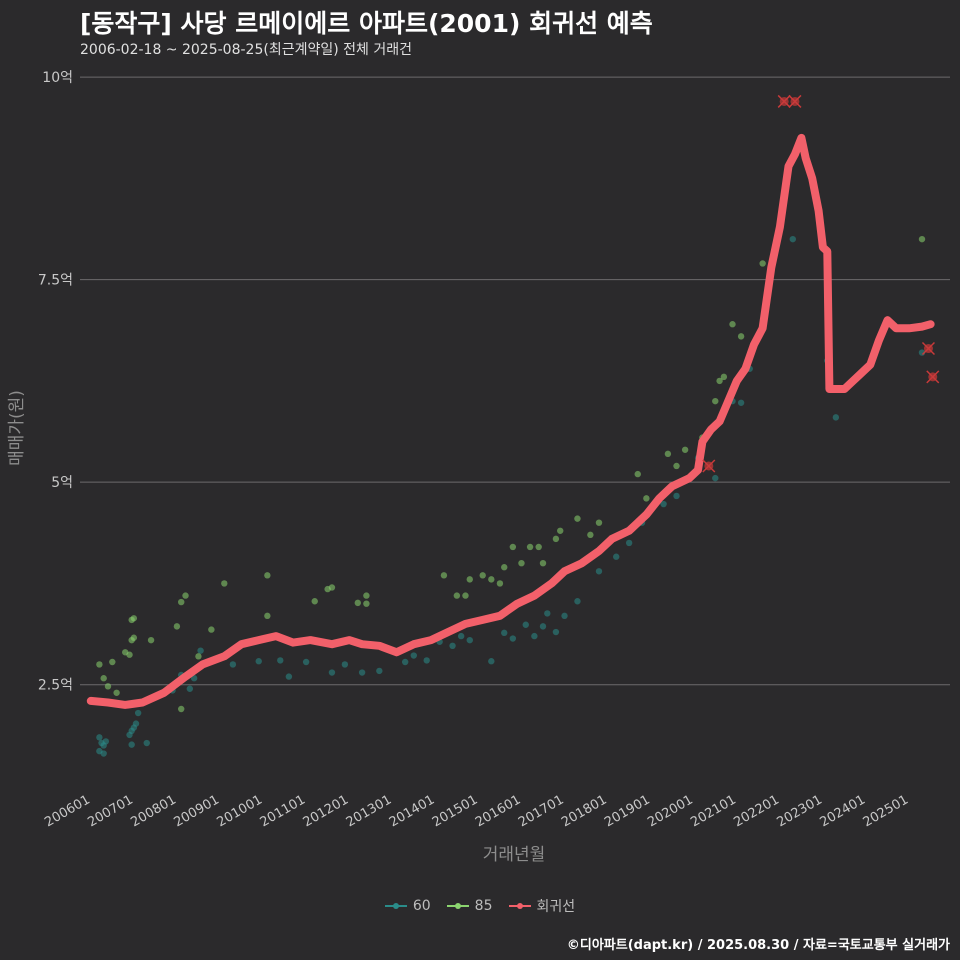  Describe the element at coordinates (713, 811) in the screenshot. I see `x-tick-label: 202101` at that location.